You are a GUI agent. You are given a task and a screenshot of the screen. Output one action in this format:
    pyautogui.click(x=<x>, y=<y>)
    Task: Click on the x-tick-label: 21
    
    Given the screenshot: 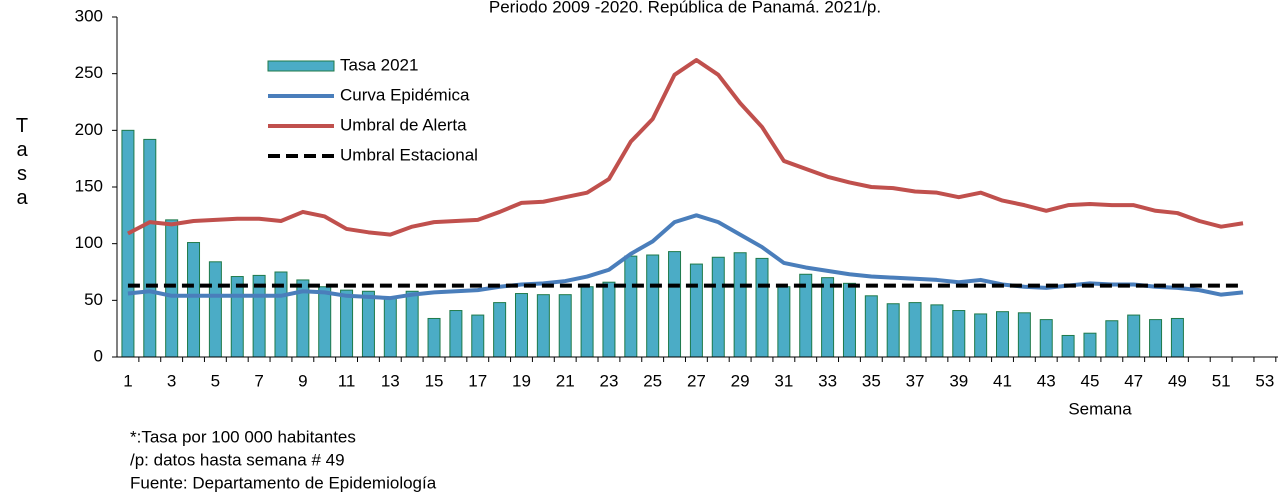 What is the action you would take?
    pyautogui.click(x=565, y=380)
    